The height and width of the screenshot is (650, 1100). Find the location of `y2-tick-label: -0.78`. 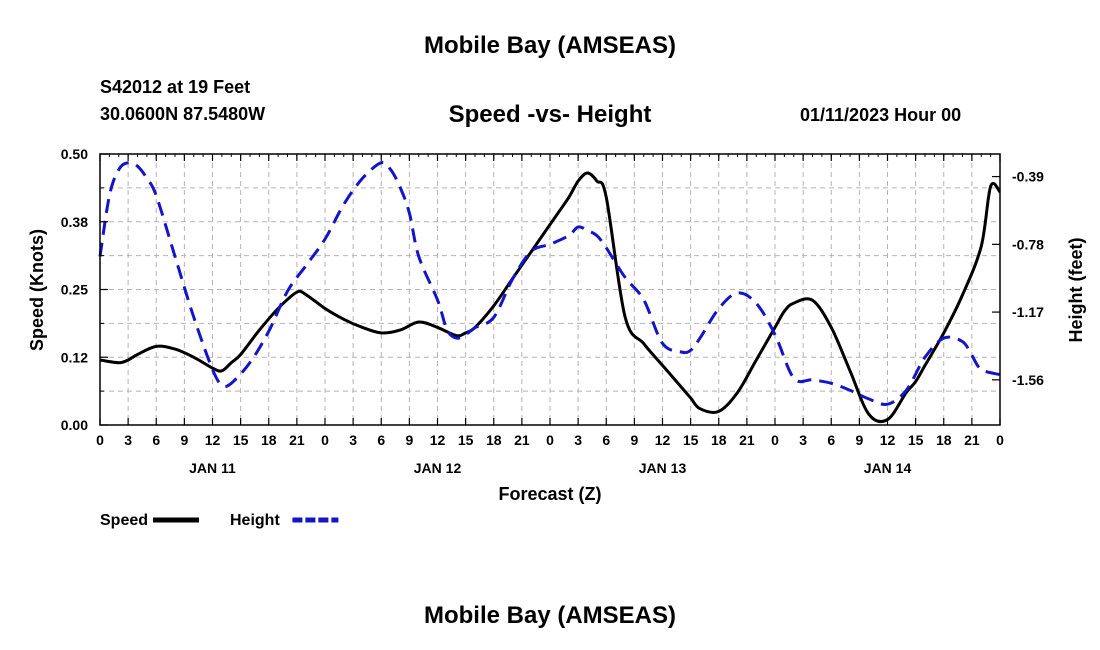

y2-tick-label: -0.78 is located at coordinates (1028, 244).